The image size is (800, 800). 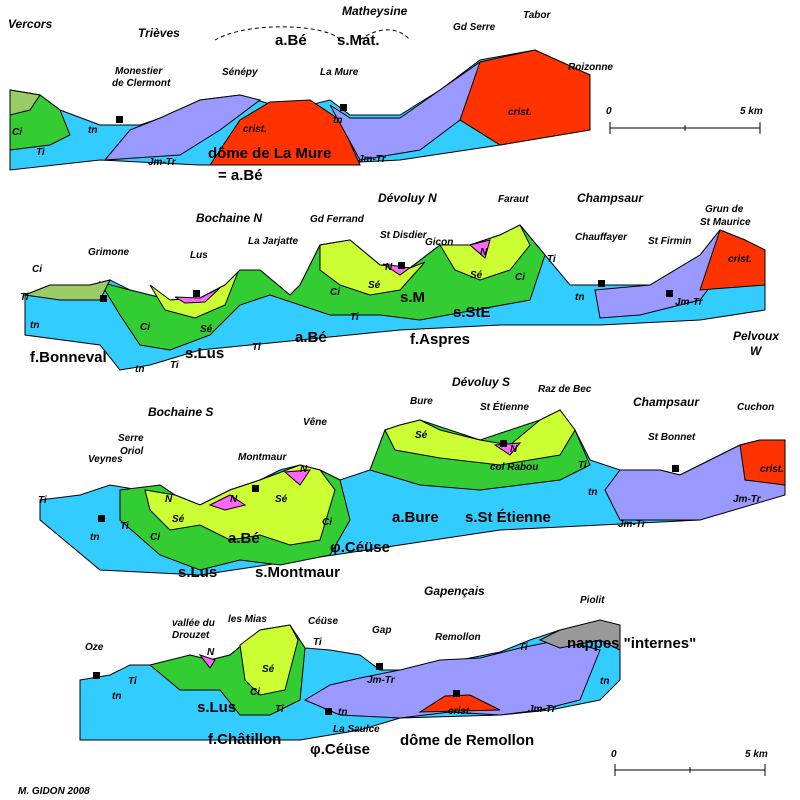 What do you see at coordinates (30, 24) in the screenshot?
I see `region-label: Vercors` at bounding box center [30, 24].